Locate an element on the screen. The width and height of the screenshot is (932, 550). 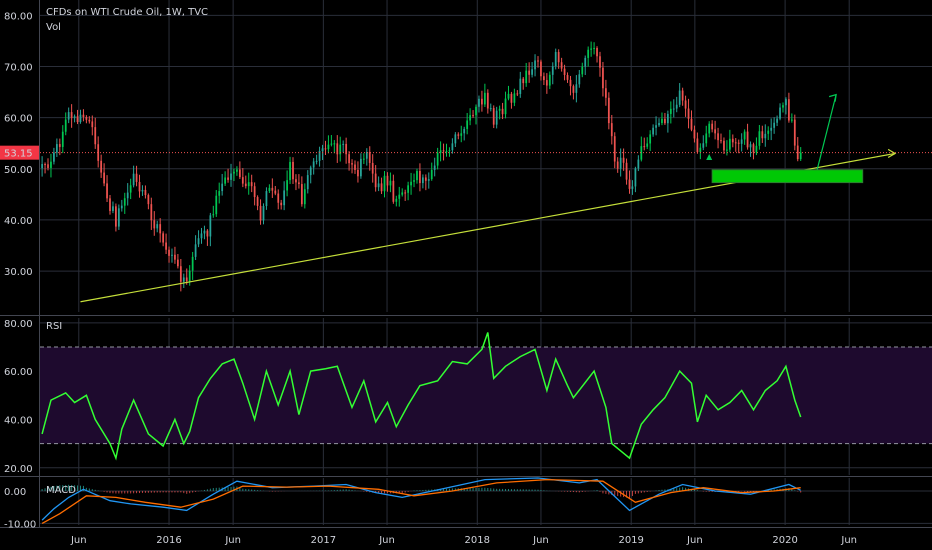
triangle-marker is located at coordinates (709, 157).